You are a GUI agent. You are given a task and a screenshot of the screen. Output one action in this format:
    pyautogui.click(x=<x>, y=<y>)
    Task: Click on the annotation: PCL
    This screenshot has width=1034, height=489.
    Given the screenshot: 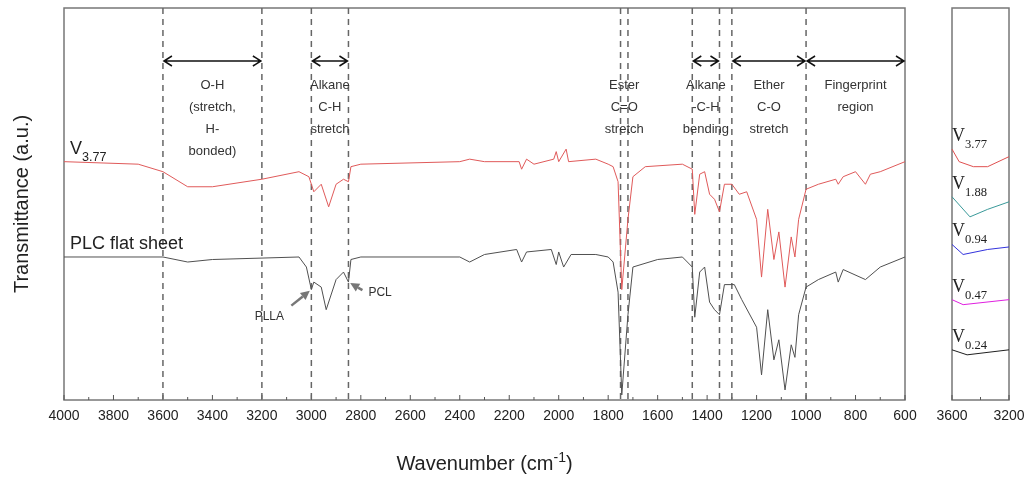 What is the action you would take?
    pyautogui.click(x=380, y=292)
    